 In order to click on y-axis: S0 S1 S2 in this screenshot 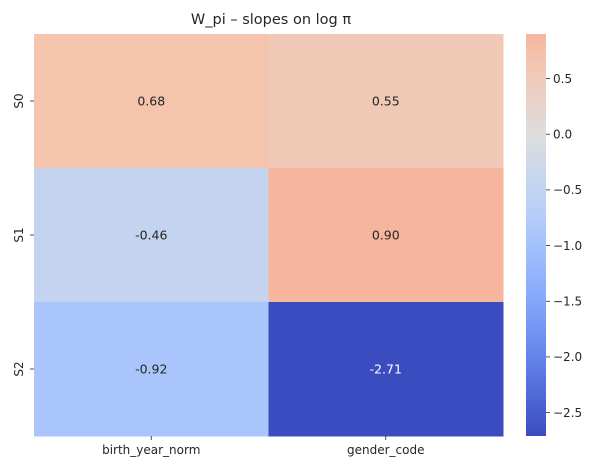, I will do `click(23, 235)`.